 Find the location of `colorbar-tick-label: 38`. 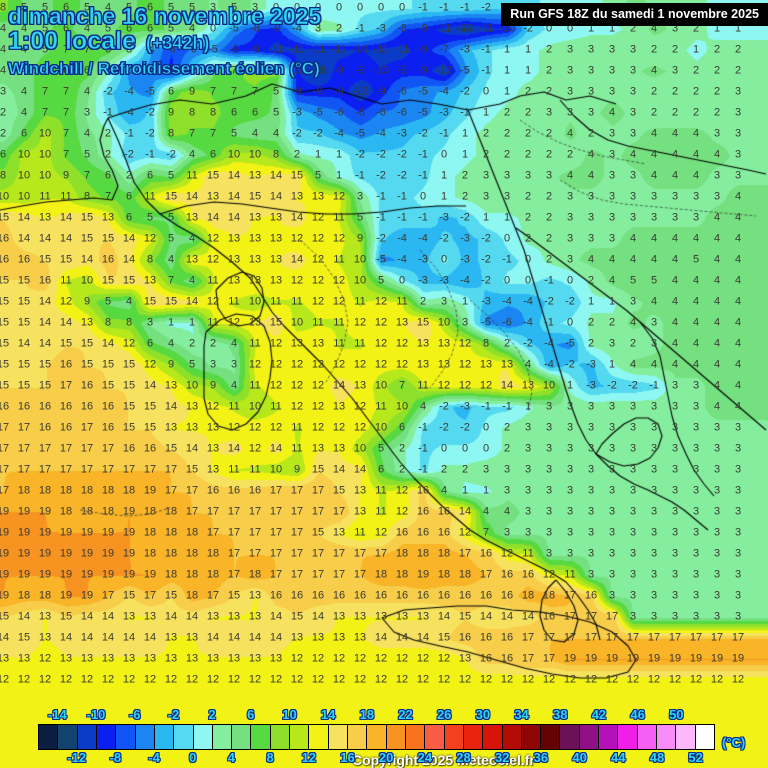

colorbar-tick-label: 38 is located at coordinates (560, 714).